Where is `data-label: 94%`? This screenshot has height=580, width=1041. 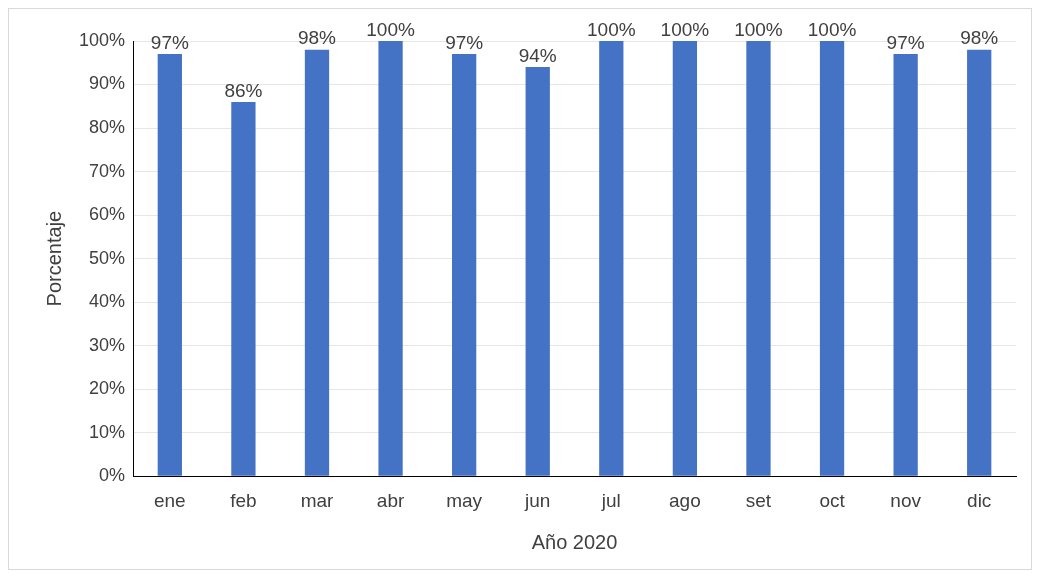
data-label: 94% is located at coordinates (537, 55).